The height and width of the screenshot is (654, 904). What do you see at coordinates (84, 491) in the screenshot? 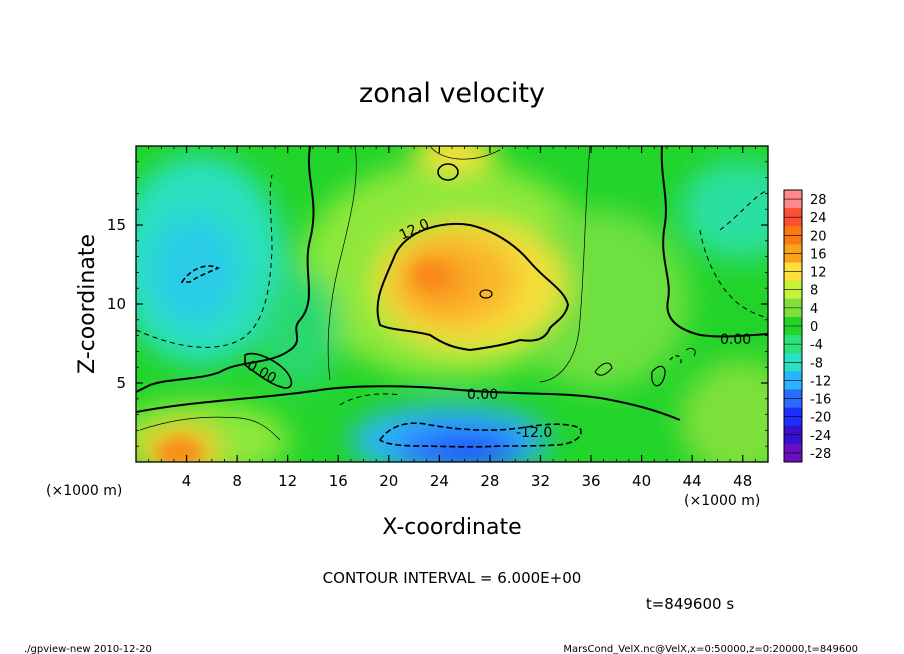
I see `x-unit-label-left: (×1000 m)` at bounding box center [84, 491].